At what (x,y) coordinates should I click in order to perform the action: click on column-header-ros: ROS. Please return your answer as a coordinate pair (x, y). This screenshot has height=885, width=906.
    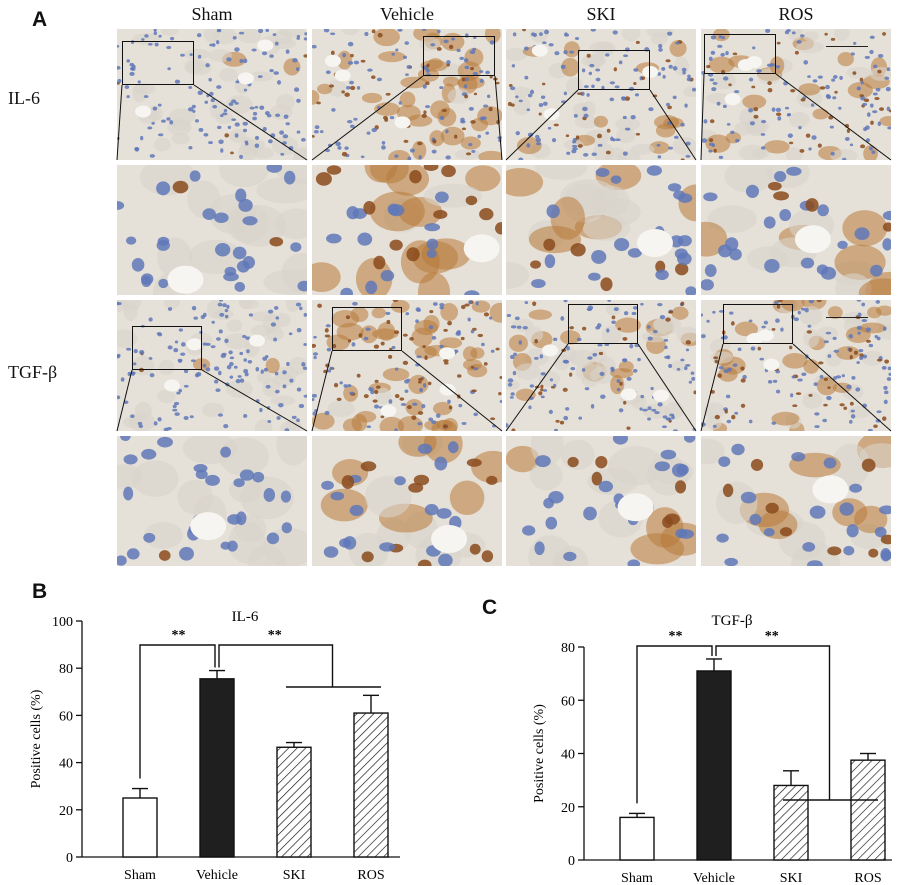
    Looking at the image, I should click on (796, 14).